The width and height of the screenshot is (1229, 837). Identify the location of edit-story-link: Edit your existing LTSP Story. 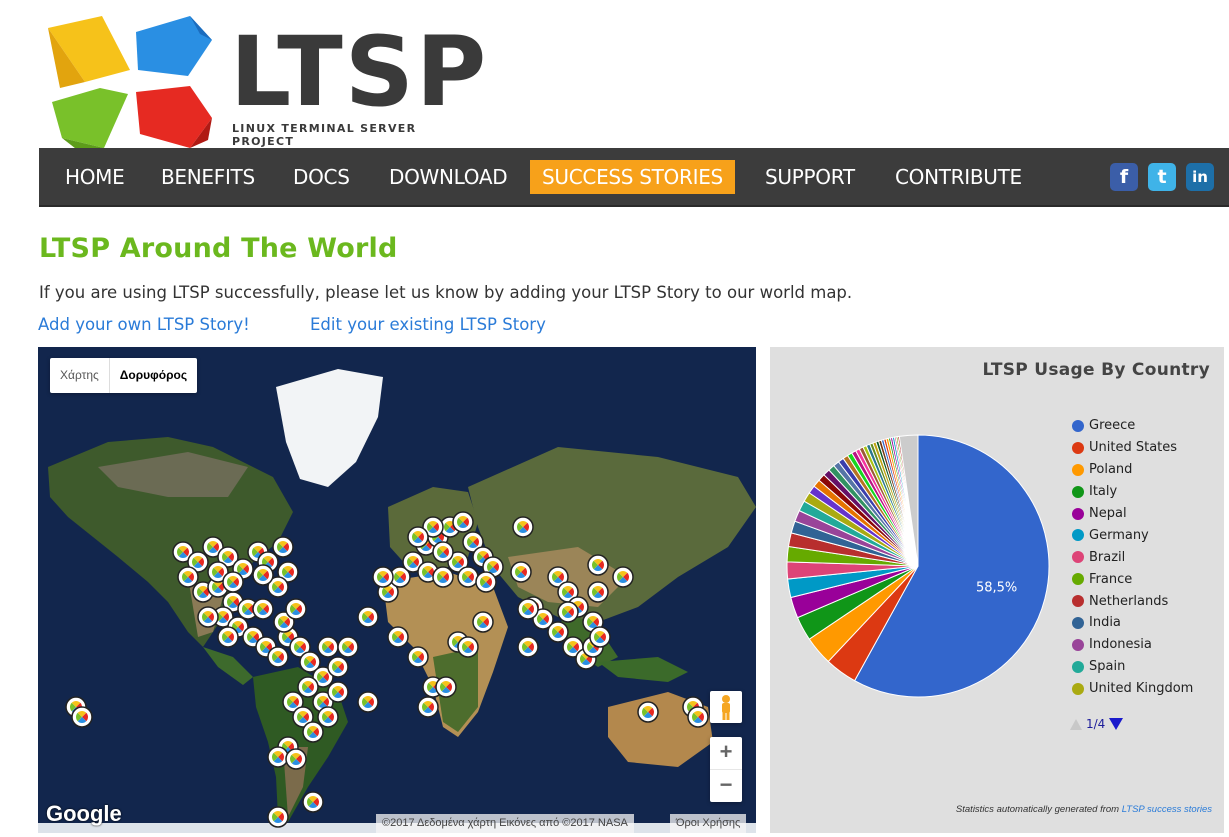
(428, 324).